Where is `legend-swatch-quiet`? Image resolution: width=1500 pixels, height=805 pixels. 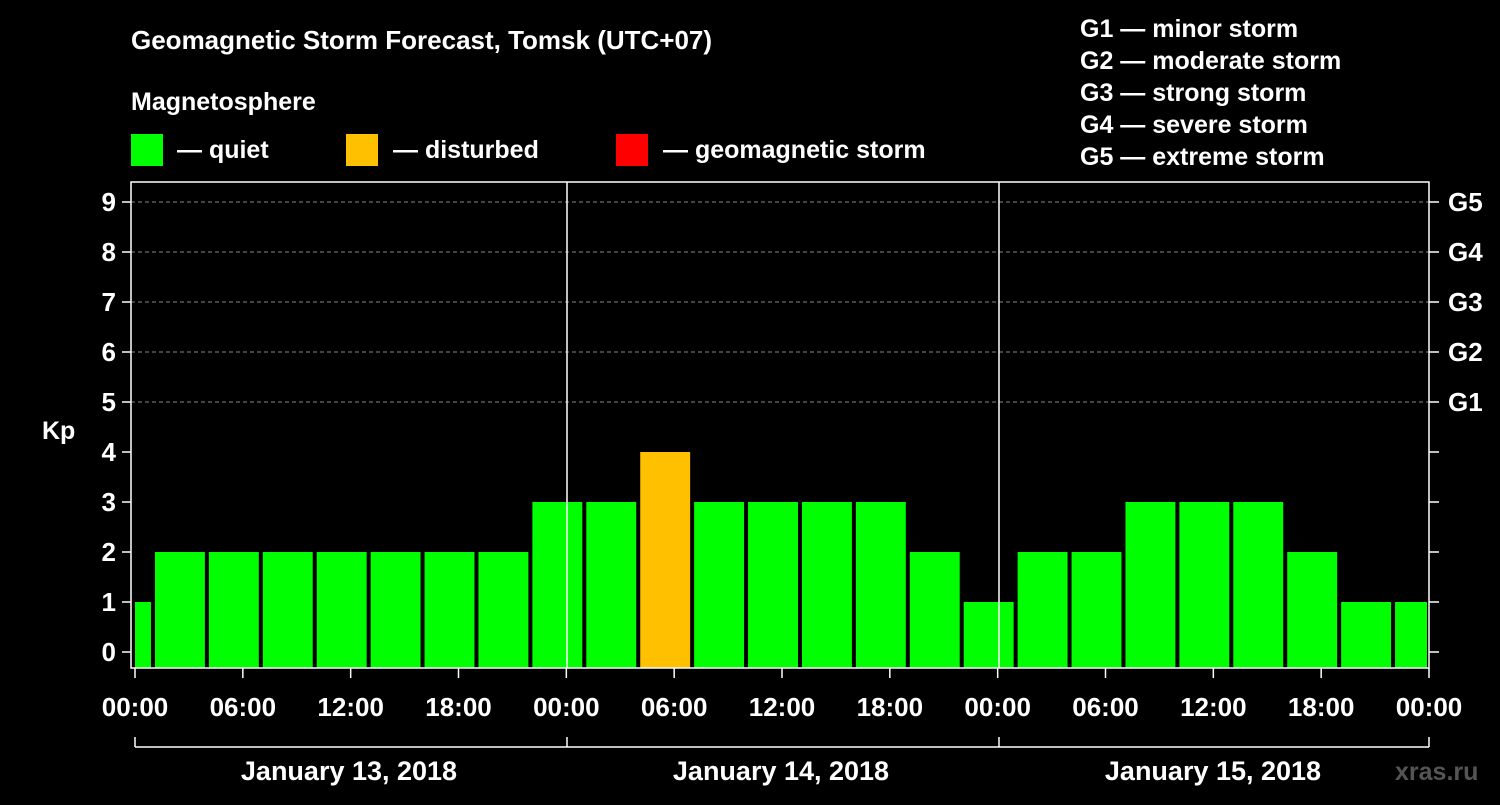
legend-swatch-quiet is located at coordinates (147, 150).